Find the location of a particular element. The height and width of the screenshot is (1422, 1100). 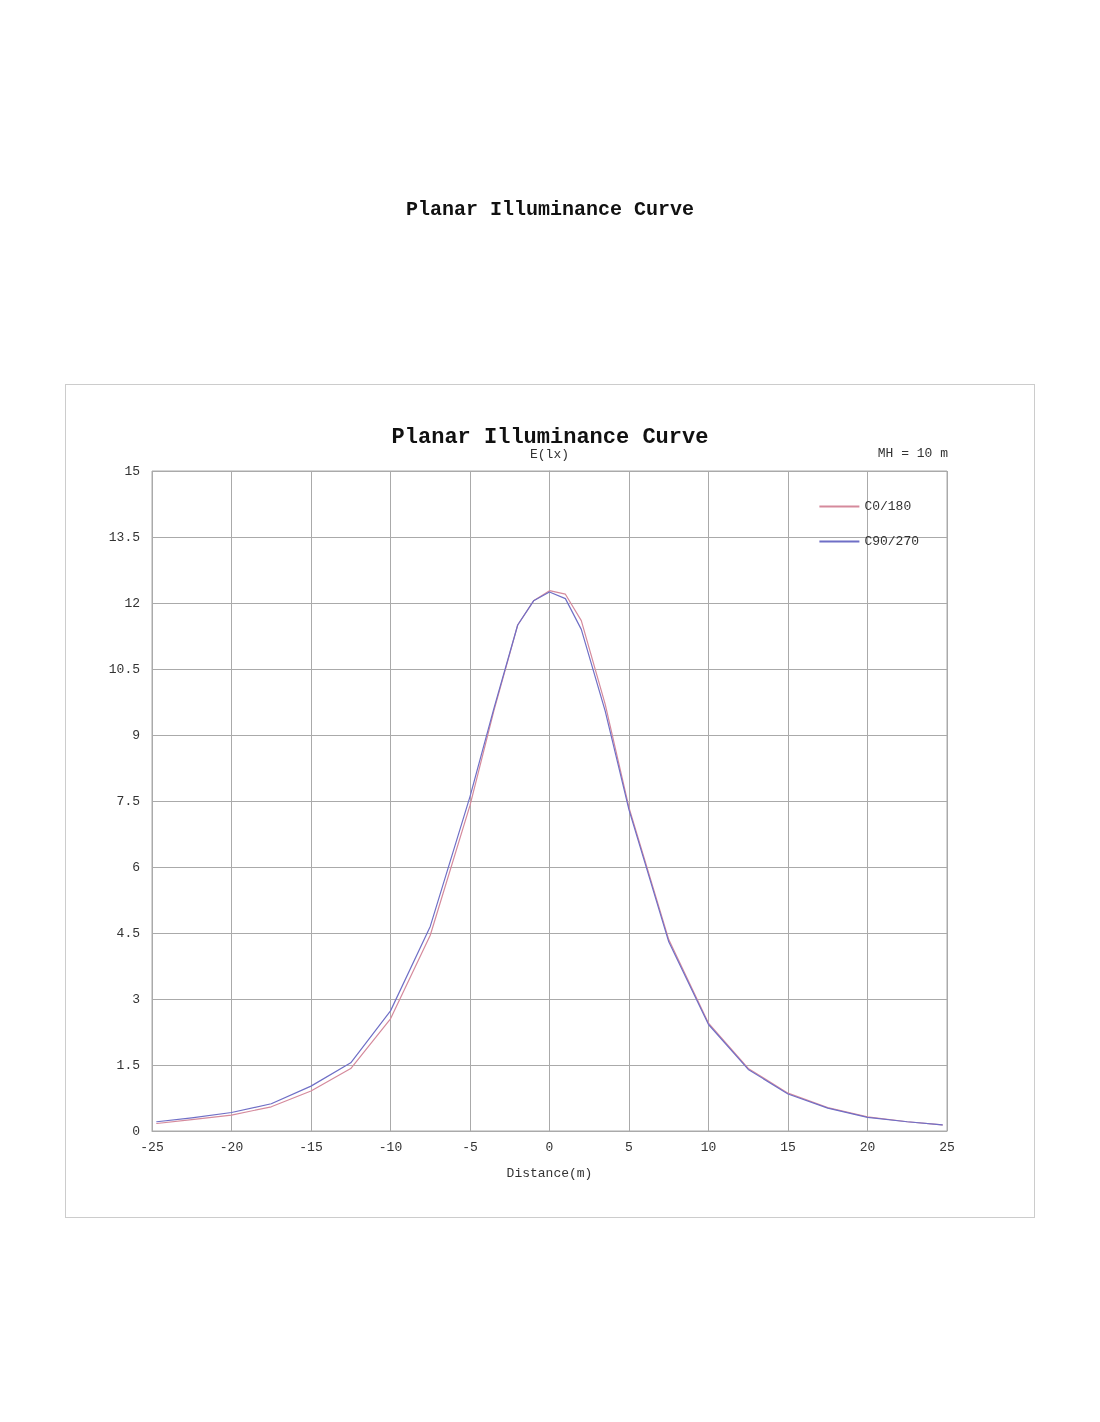

legend-label: C90/270 is located at coordinates (891, 541).